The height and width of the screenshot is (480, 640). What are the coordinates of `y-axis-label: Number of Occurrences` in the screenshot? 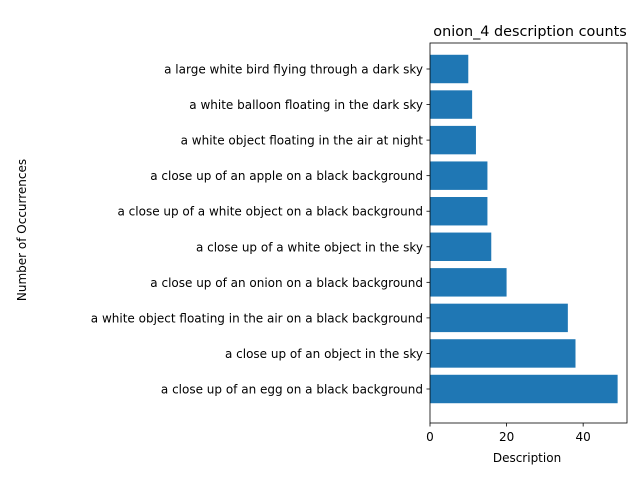 It's located at (22, 230).